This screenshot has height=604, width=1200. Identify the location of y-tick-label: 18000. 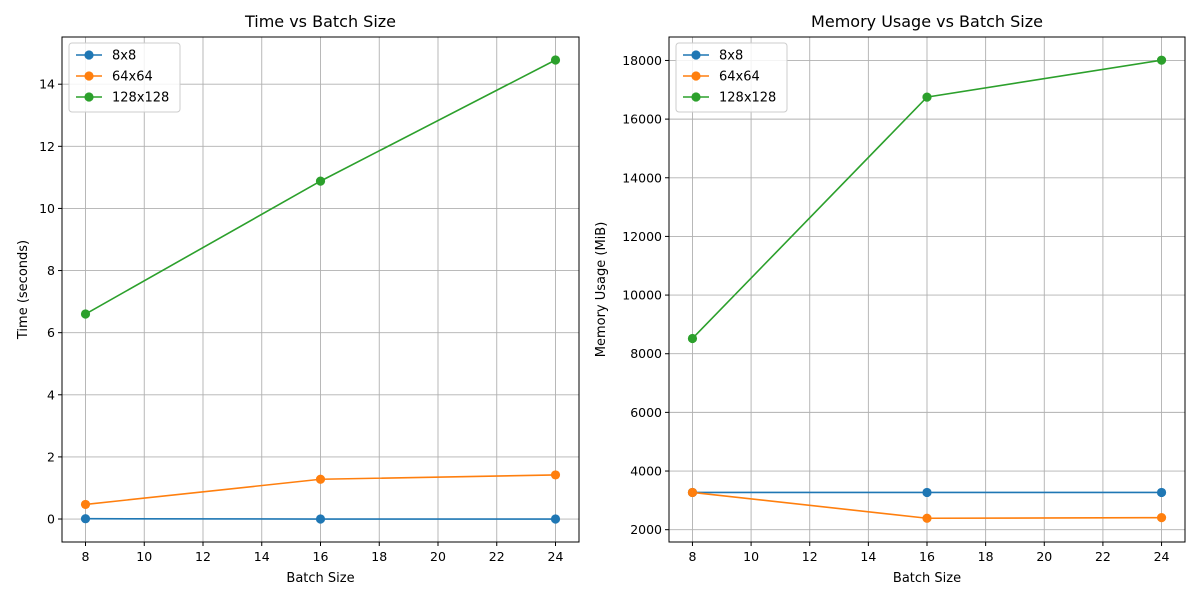
(642, 60).